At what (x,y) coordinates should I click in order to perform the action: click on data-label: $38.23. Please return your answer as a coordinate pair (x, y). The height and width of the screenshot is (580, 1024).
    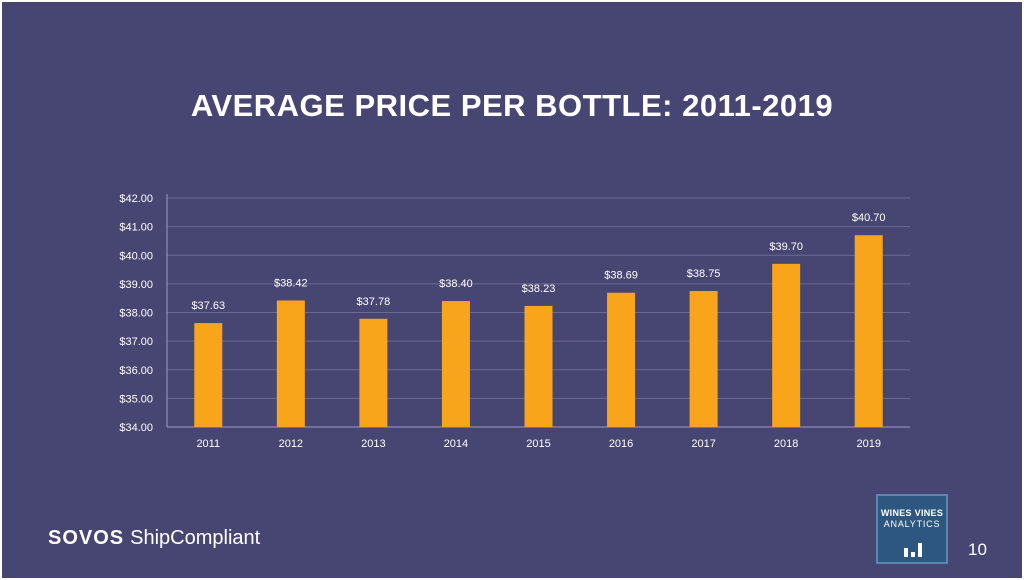
    Looking at the image, I should click on (539, 289).